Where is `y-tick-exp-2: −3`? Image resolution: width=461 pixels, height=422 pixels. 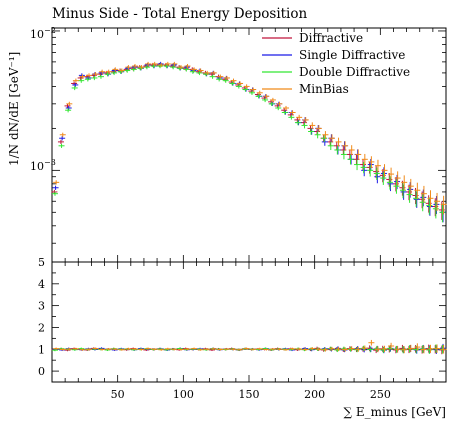 y-tick-exp-2: −3 is located at coordinates (50, 162).